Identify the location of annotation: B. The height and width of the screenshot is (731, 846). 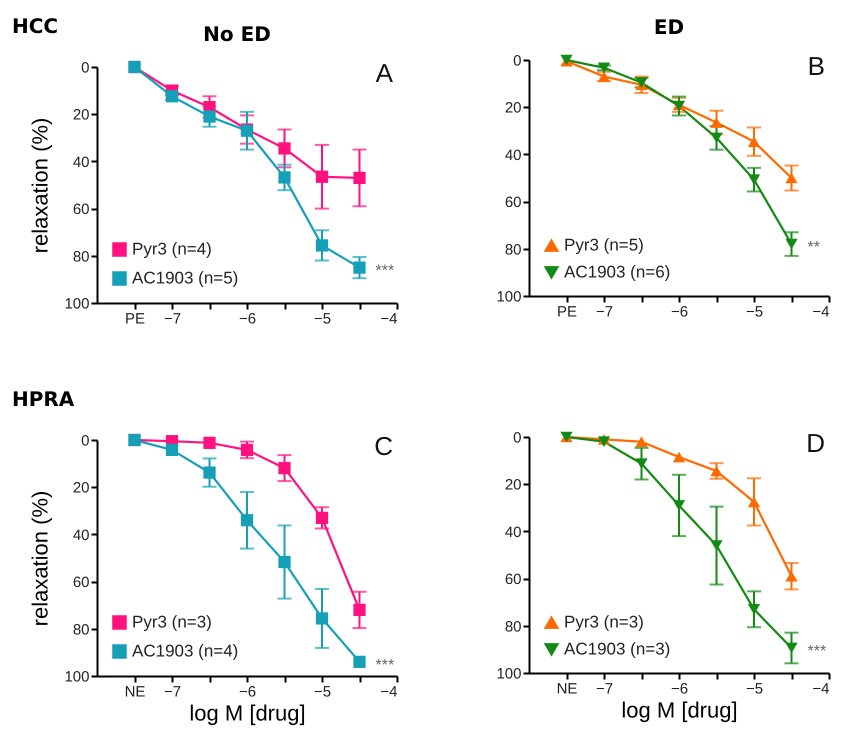
(816, 66).